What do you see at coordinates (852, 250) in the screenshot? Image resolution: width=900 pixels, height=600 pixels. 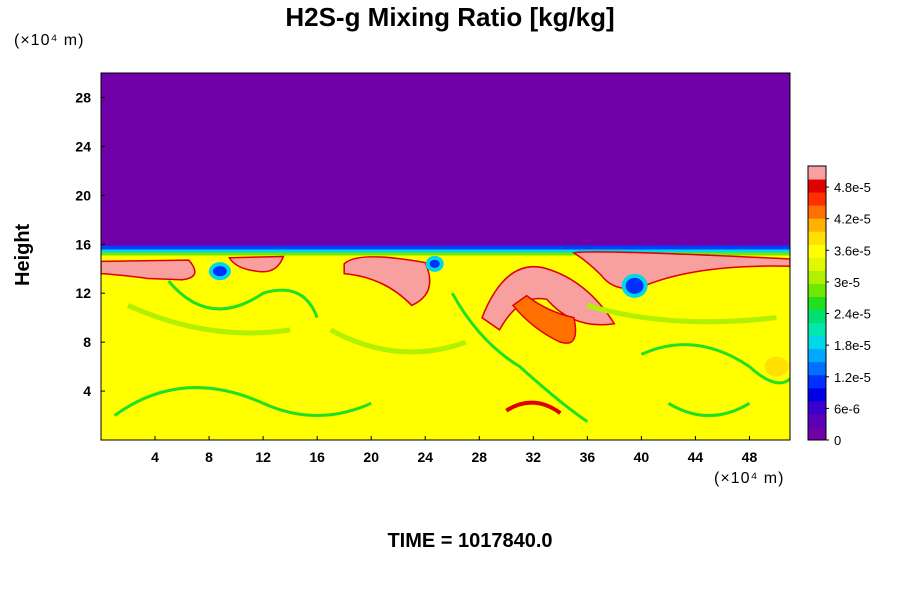 I see `colorbar-tick-label: 3.6e-5` at bounding box center [852, 250].